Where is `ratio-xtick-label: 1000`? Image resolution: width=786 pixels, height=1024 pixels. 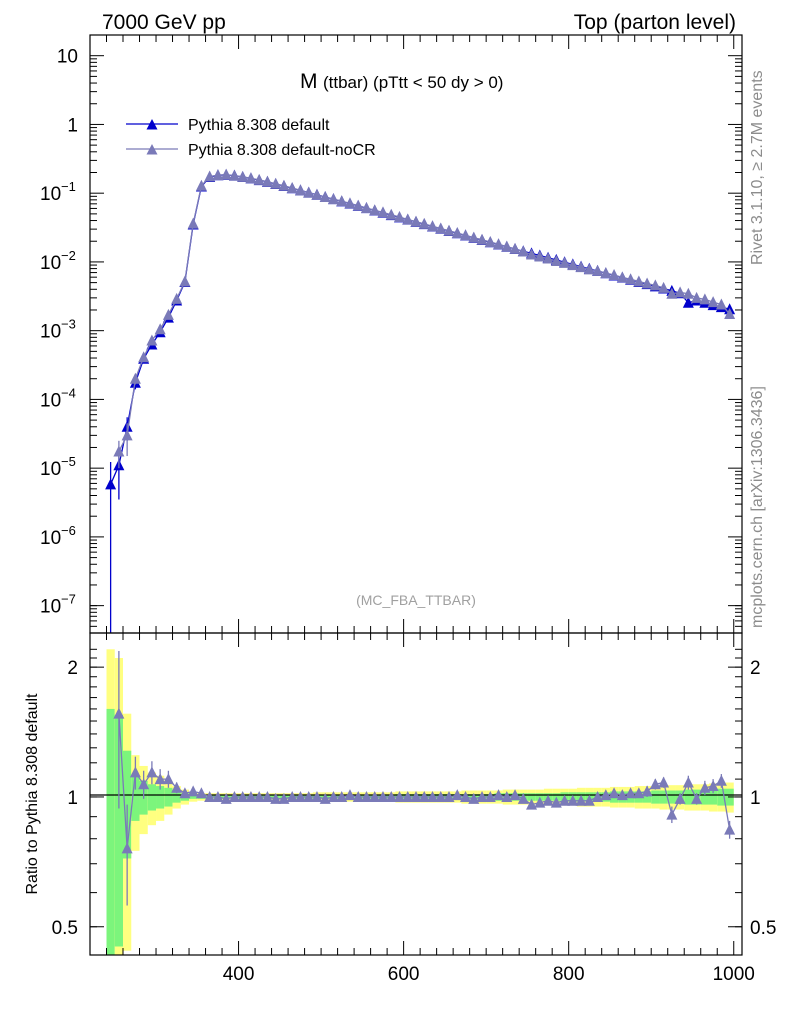
ratio-xtick-label: 1000 is located at coordinates (734, 974).